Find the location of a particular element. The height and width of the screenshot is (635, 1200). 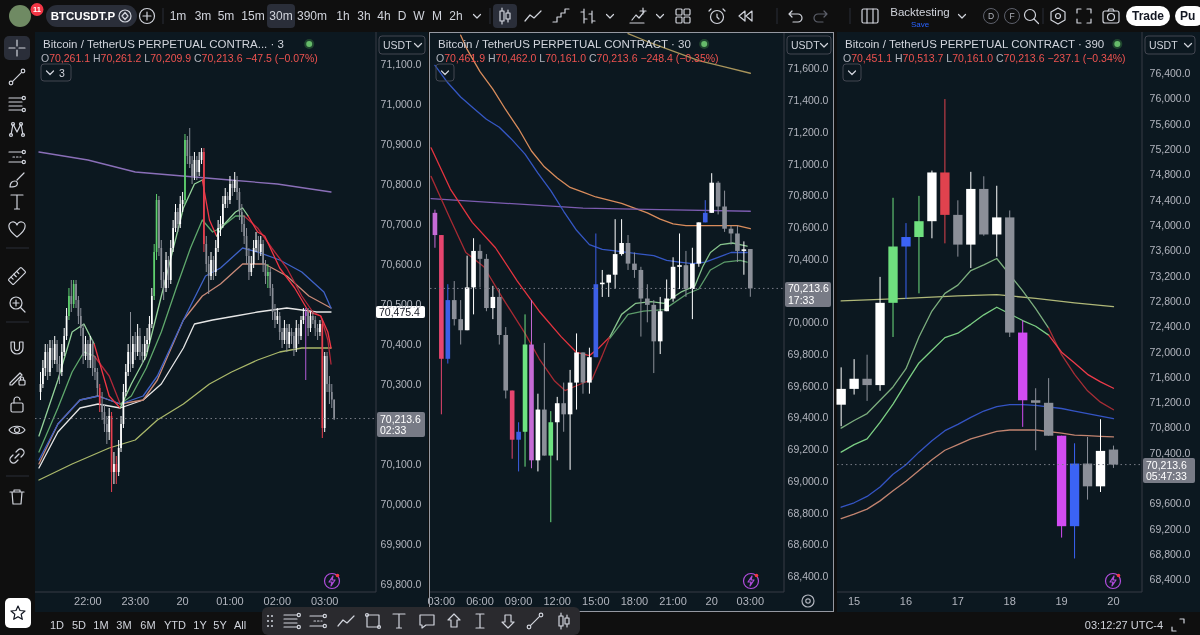

y-tick-label: 74,400.0 is located at coordinates (1170, 199).